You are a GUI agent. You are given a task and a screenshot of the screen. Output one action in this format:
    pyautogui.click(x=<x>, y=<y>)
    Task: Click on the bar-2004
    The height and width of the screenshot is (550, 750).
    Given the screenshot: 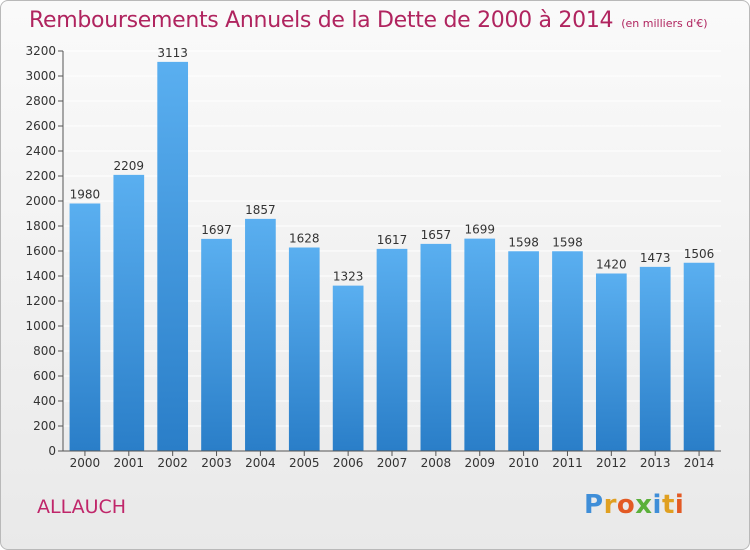 What is the action you would take?
    pyautogui.click(x=260, y=334)
    